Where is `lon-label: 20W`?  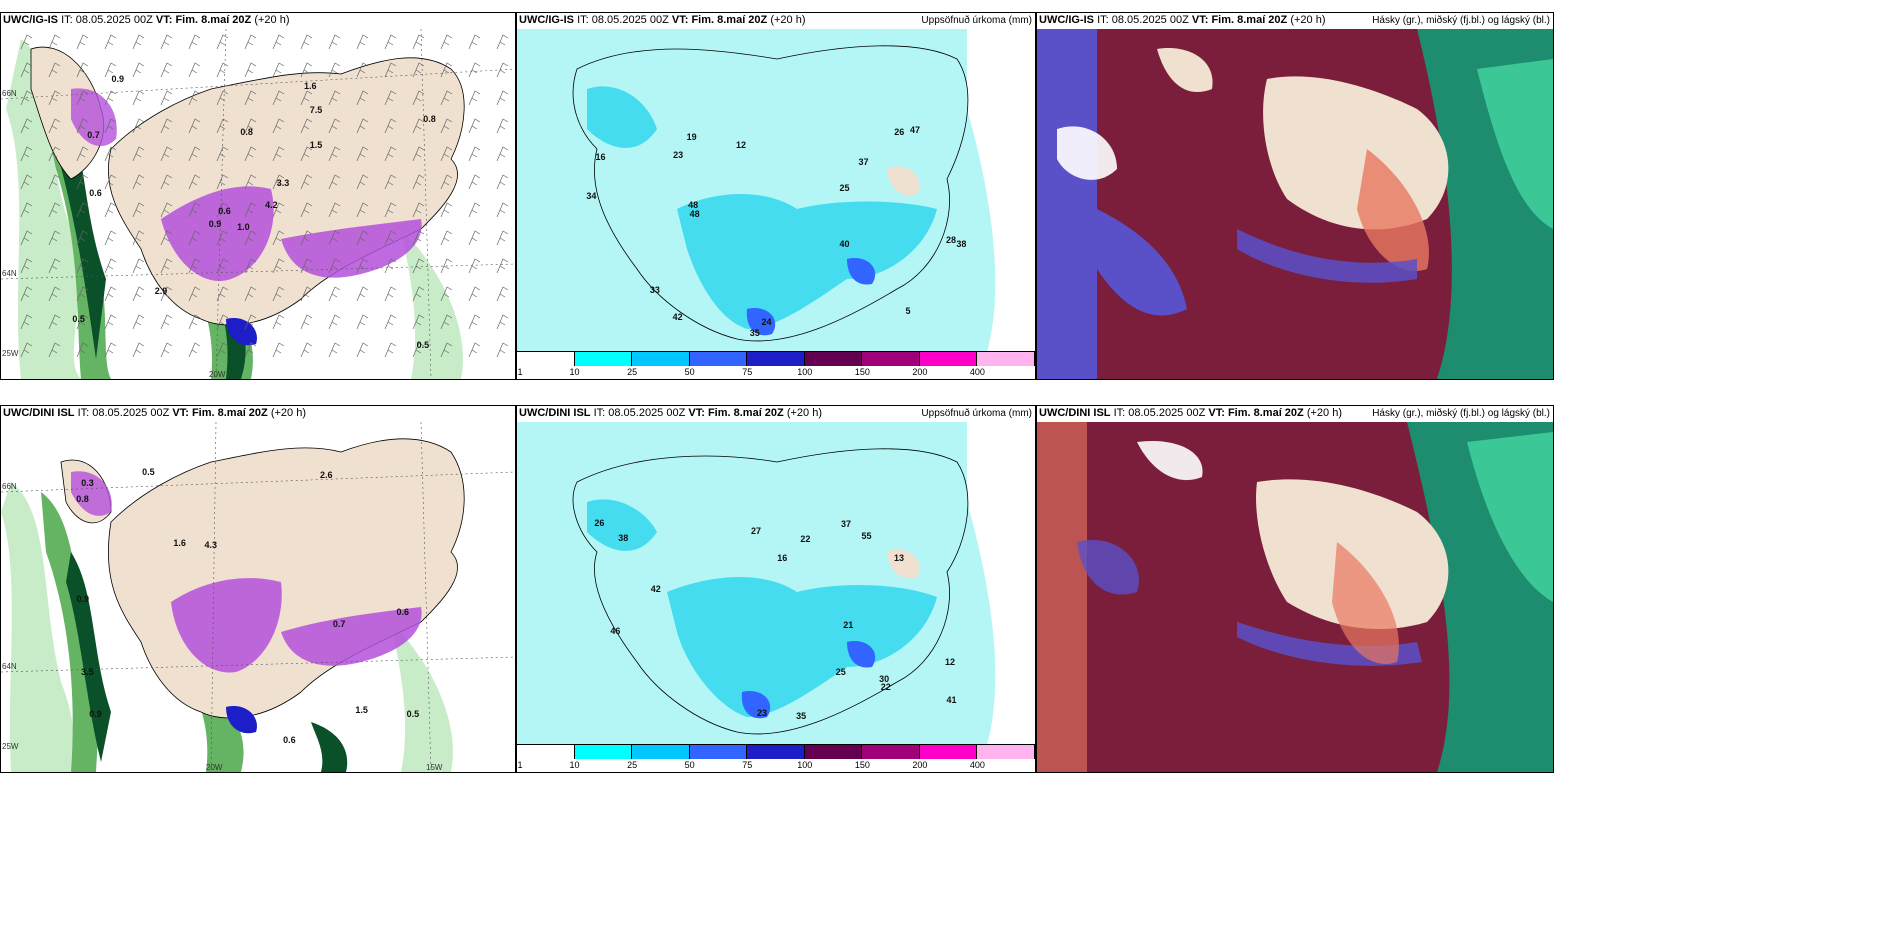 lon-label: 20W is located at coordinates (217, 374).